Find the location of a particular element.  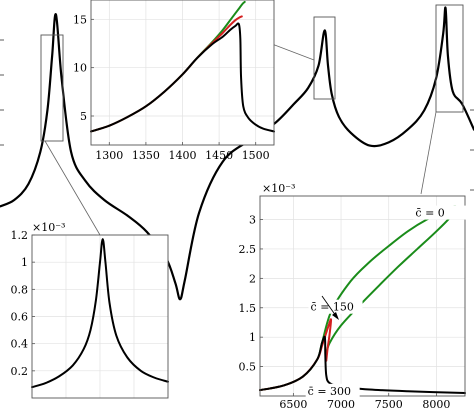

zoom-box-left is located at coordinates (52, 88).